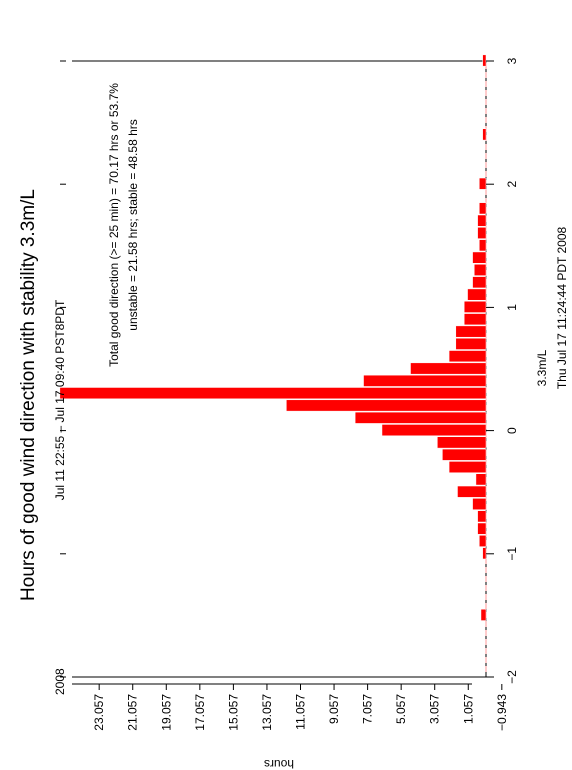  Describe the element at coordinates (542, 367) in the screenshot. I see `x-axis-title: 3.3m/L` at that location.